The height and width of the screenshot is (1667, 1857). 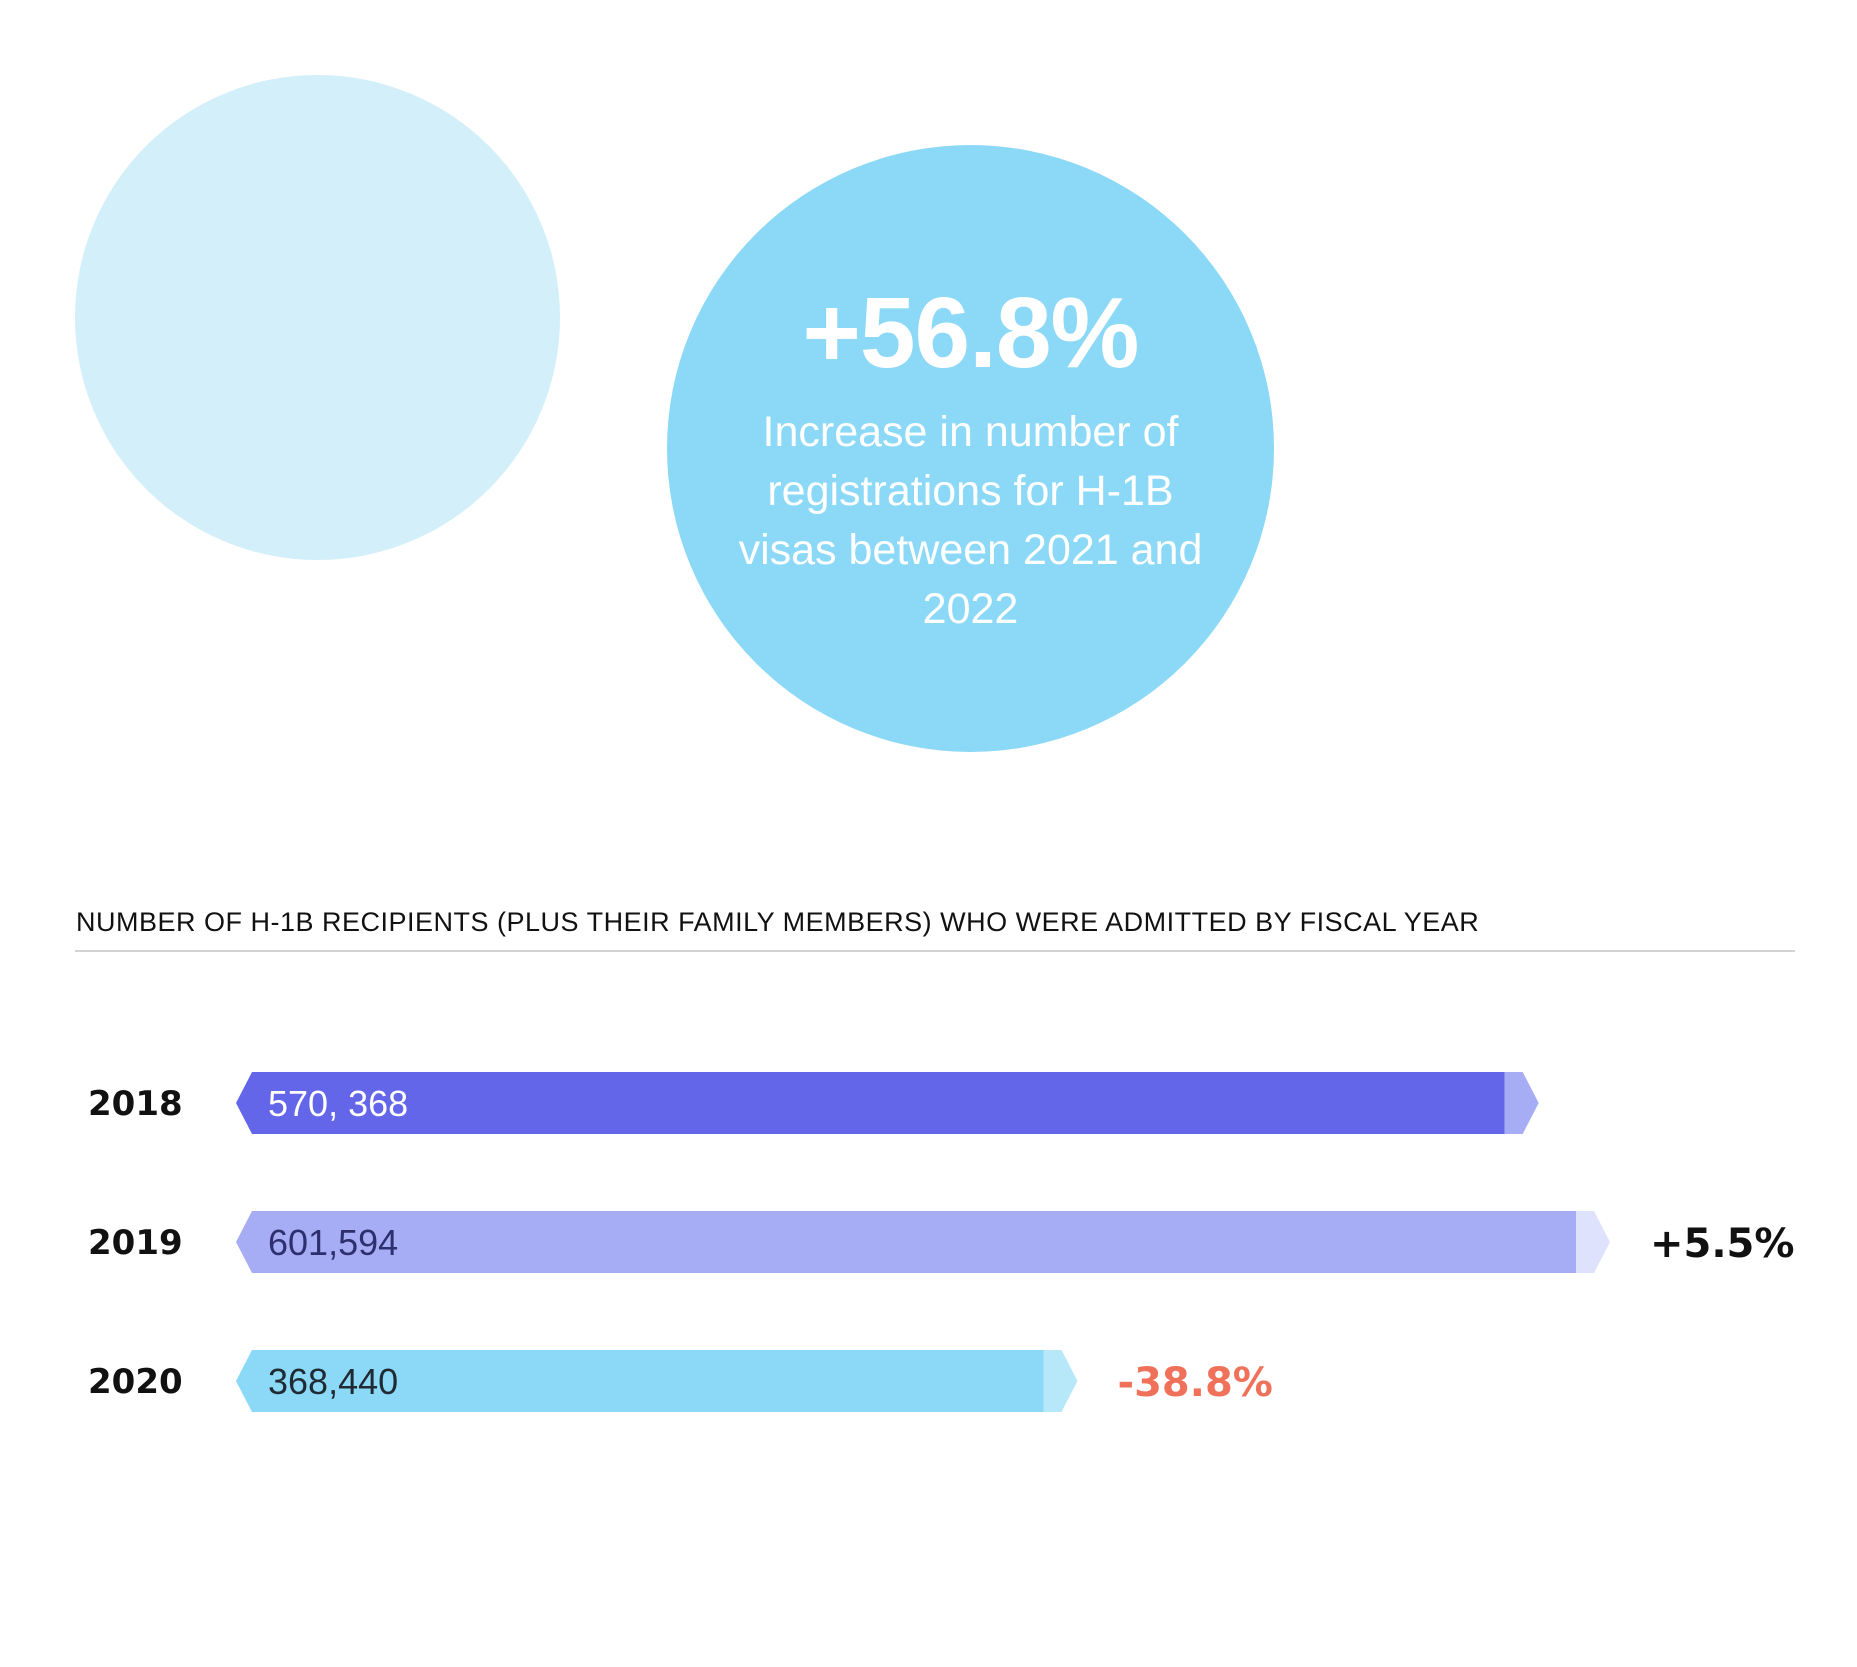 What do you see at coordinates (135, 1243) in the screenshot?
I see `year-label-2019: 2019` at bounding box center [135, 1243].